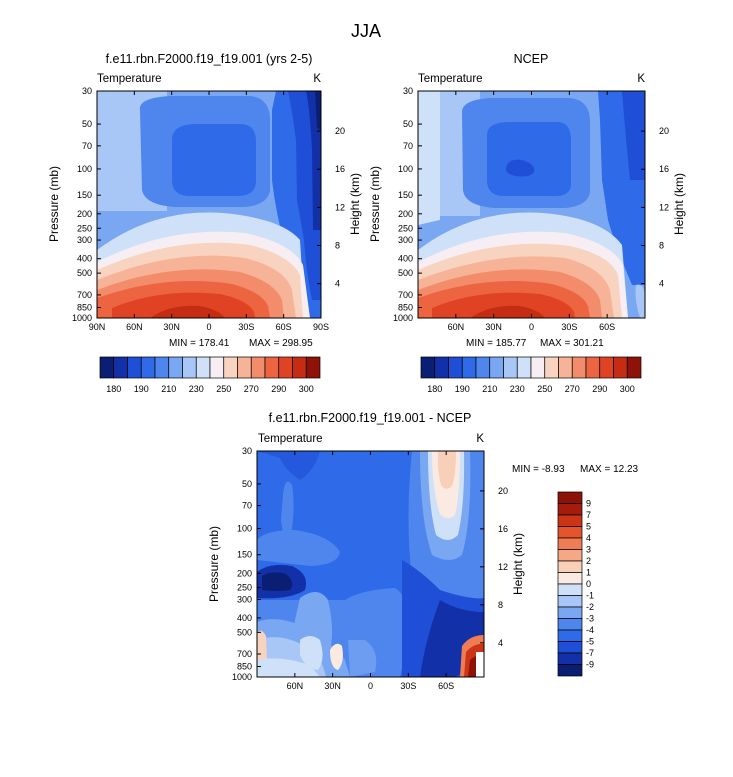 The height and width of the screenshot is (777, 733). What do you see at coordinates (223, 389) in the screenshot?
I see `colorbar-label: 250` at bounding box center [223, 389].